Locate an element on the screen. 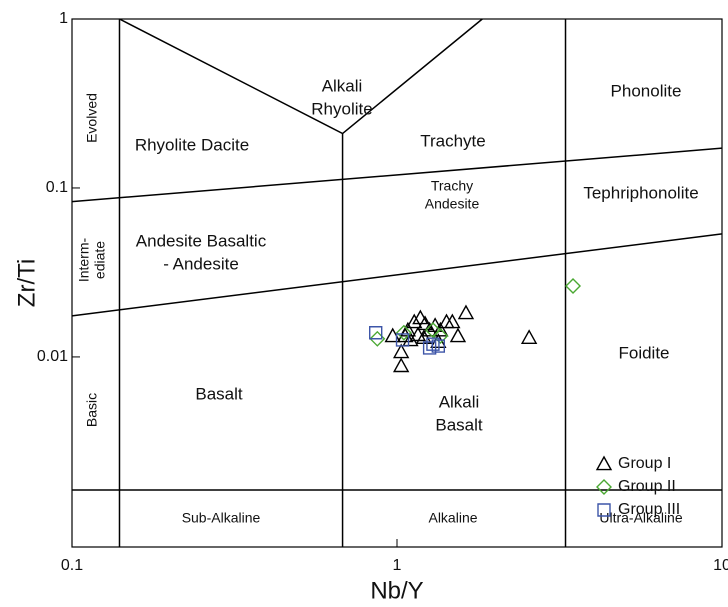 Image resolution: width=728 pixels, height=607 pixels. field-label: Trachyte is located at coordinates (453, 140).